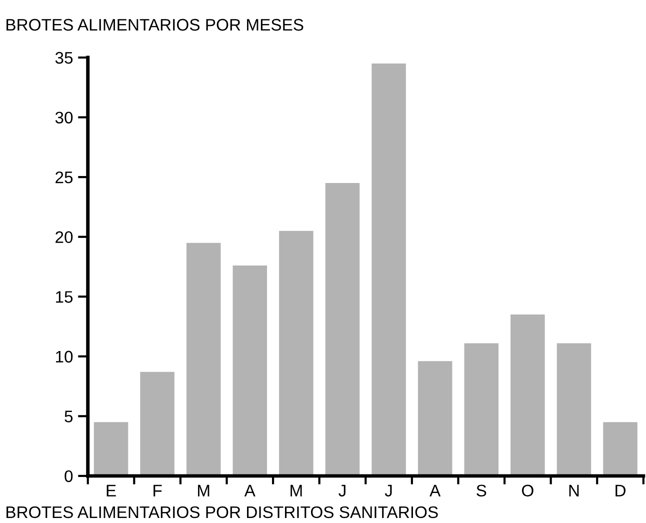  Describe the element at coordinates (64, 58) in the screenshot. I see `y-tick-label: 35` at that location.